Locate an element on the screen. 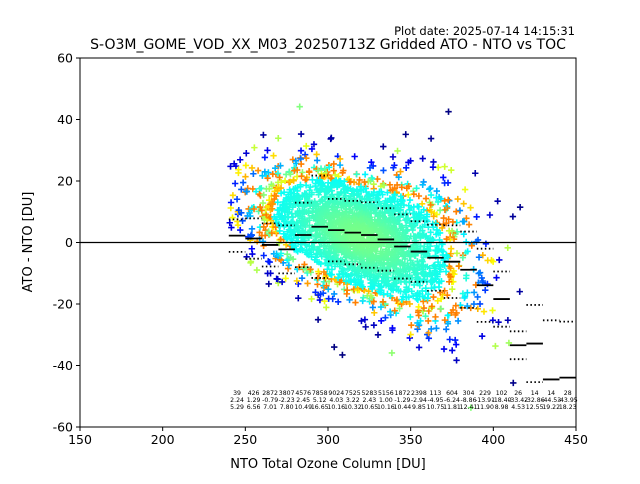  bin-std-label: 19.22 is located at coordinates (551, 407).